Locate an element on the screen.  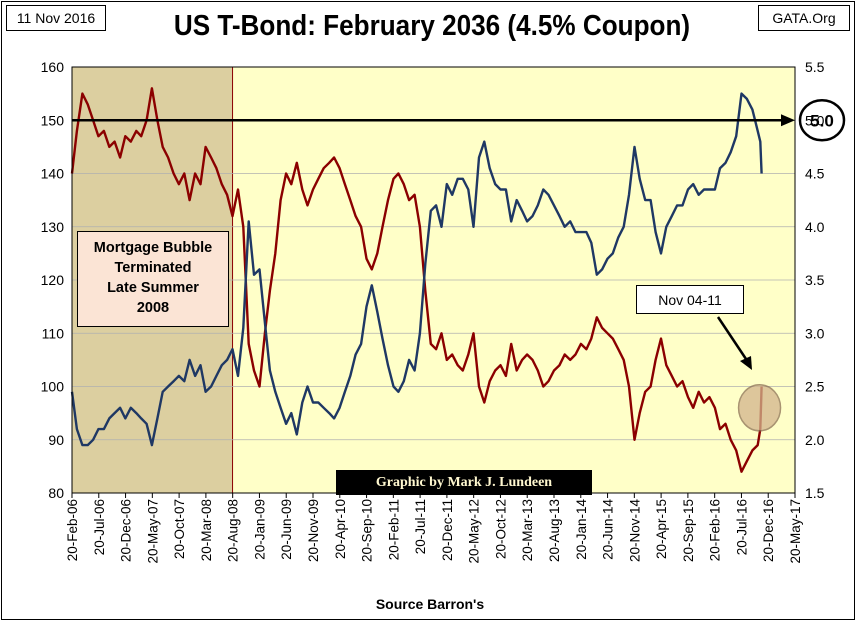
right-tick-label: 1.5 is located at coordinates (815, 493).